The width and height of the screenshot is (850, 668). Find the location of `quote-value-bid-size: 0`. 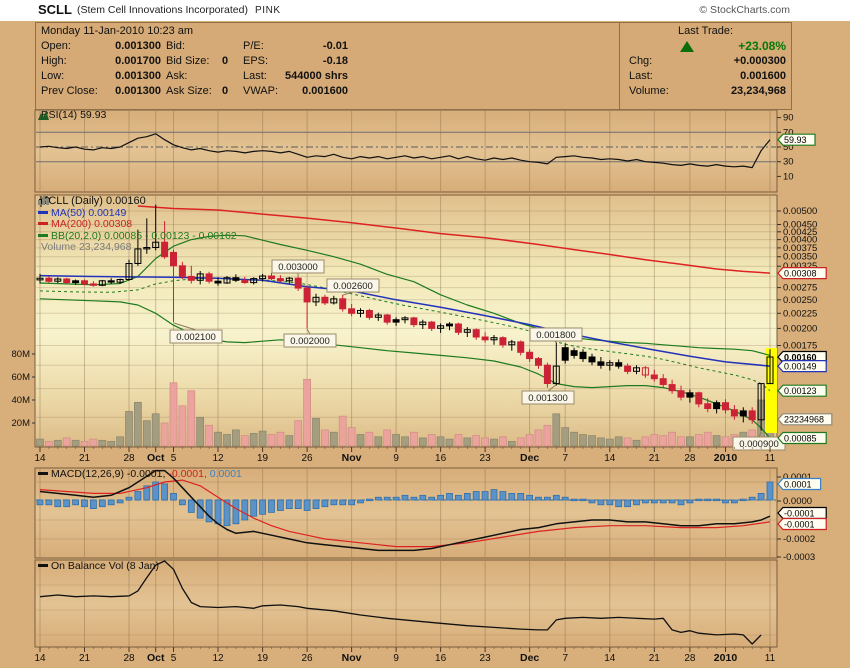

quote-value-bid-size: 0 is located at coordinates (225, 61).